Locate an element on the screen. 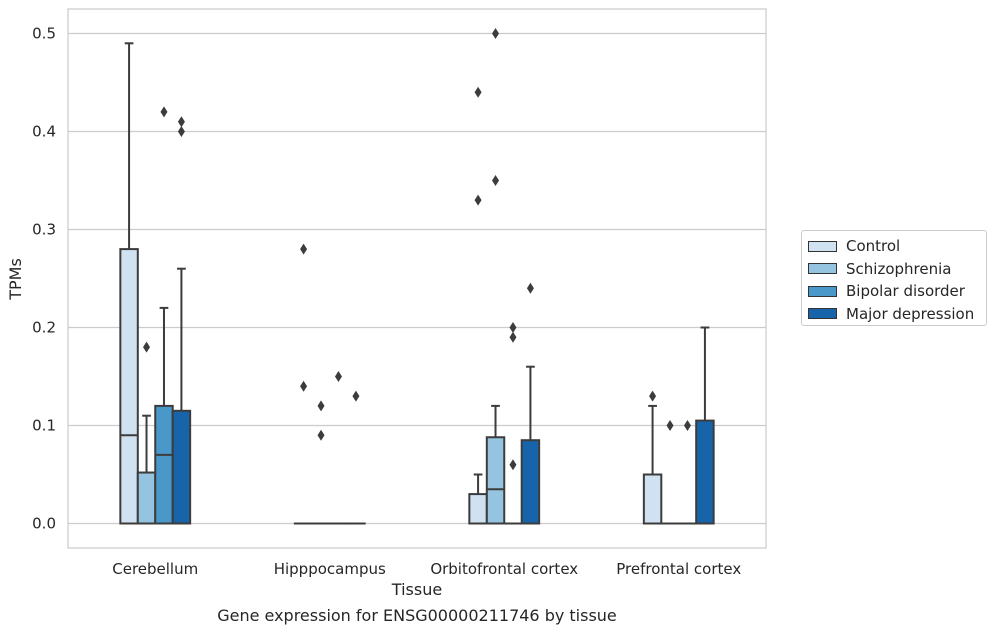 This screenshot has width=997, height=634. legend-swatch-schizophrenia is located at coordinates (822, 269).